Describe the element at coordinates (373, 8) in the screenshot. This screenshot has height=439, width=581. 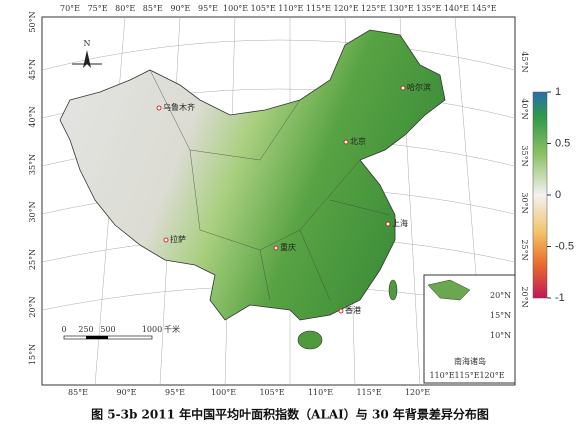
I see `lon-label: 125°E` at that location.